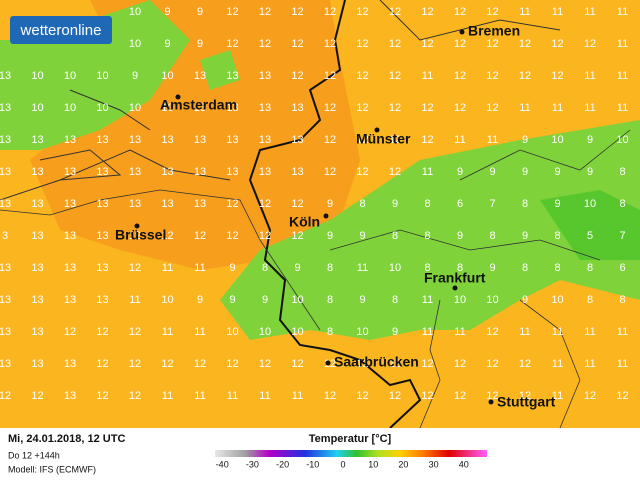  I want to click on legend-tick-label: 10, so click(373, 464).